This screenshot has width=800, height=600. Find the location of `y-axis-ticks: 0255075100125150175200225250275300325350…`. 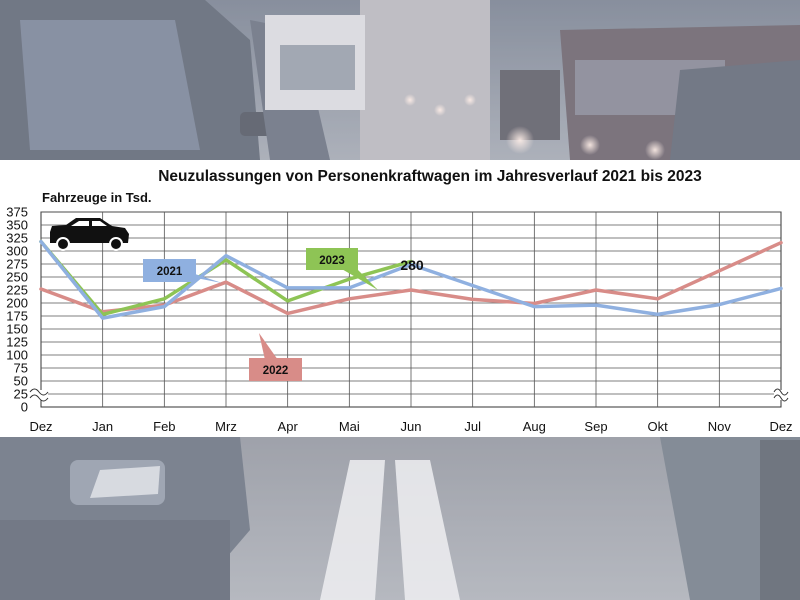

y-axis-ticks: 0255075100125150175200225250275300325350… is located at coordinates (17, 310).